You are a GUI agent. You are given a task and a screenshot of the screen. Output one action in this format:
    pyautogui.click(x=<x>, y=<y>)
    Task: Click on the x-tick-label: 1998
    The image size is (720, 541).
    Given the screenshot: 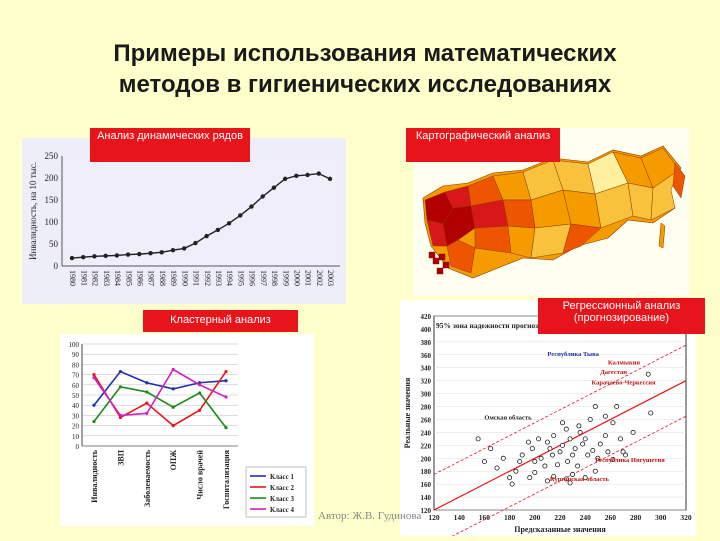 What is the action you would take?
    pyautogui.click(x=274, y=278)
    